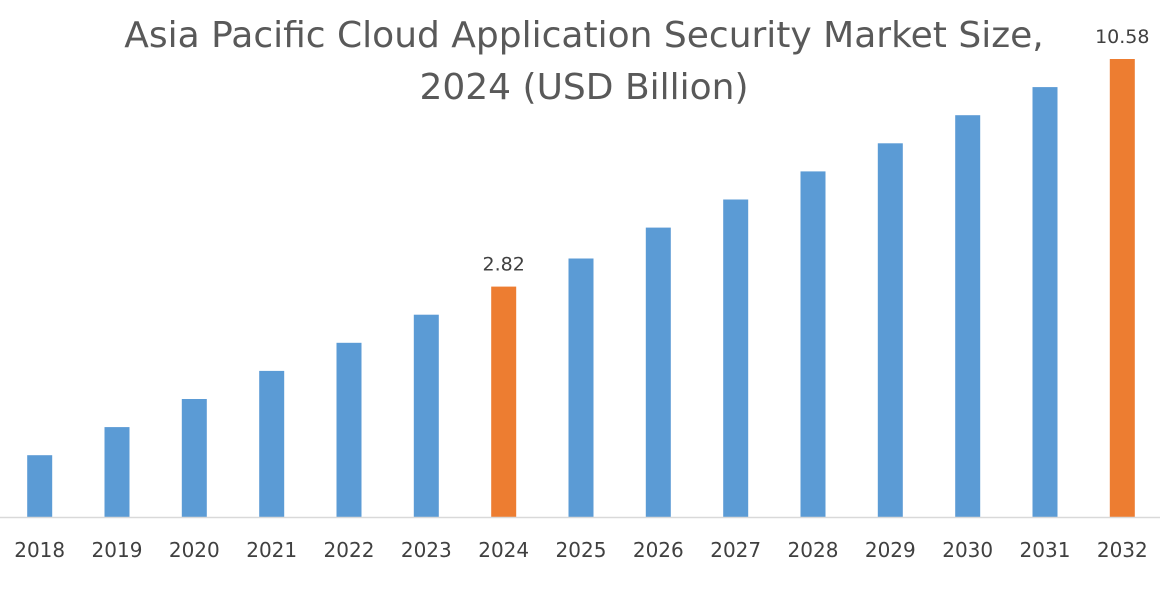 The width and height of the screenshot is (1168, 600). Describe the element at coordinates (272, 443) in the screenshot. I see `bar-2021` at that location.